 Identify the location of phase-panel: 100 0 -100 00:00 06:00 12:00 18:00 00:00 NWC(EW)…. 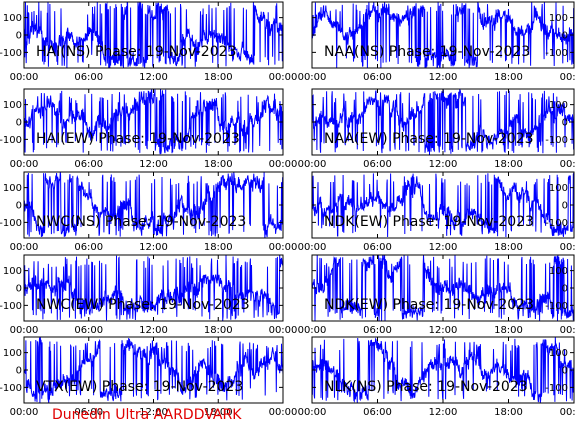
(149, 295).